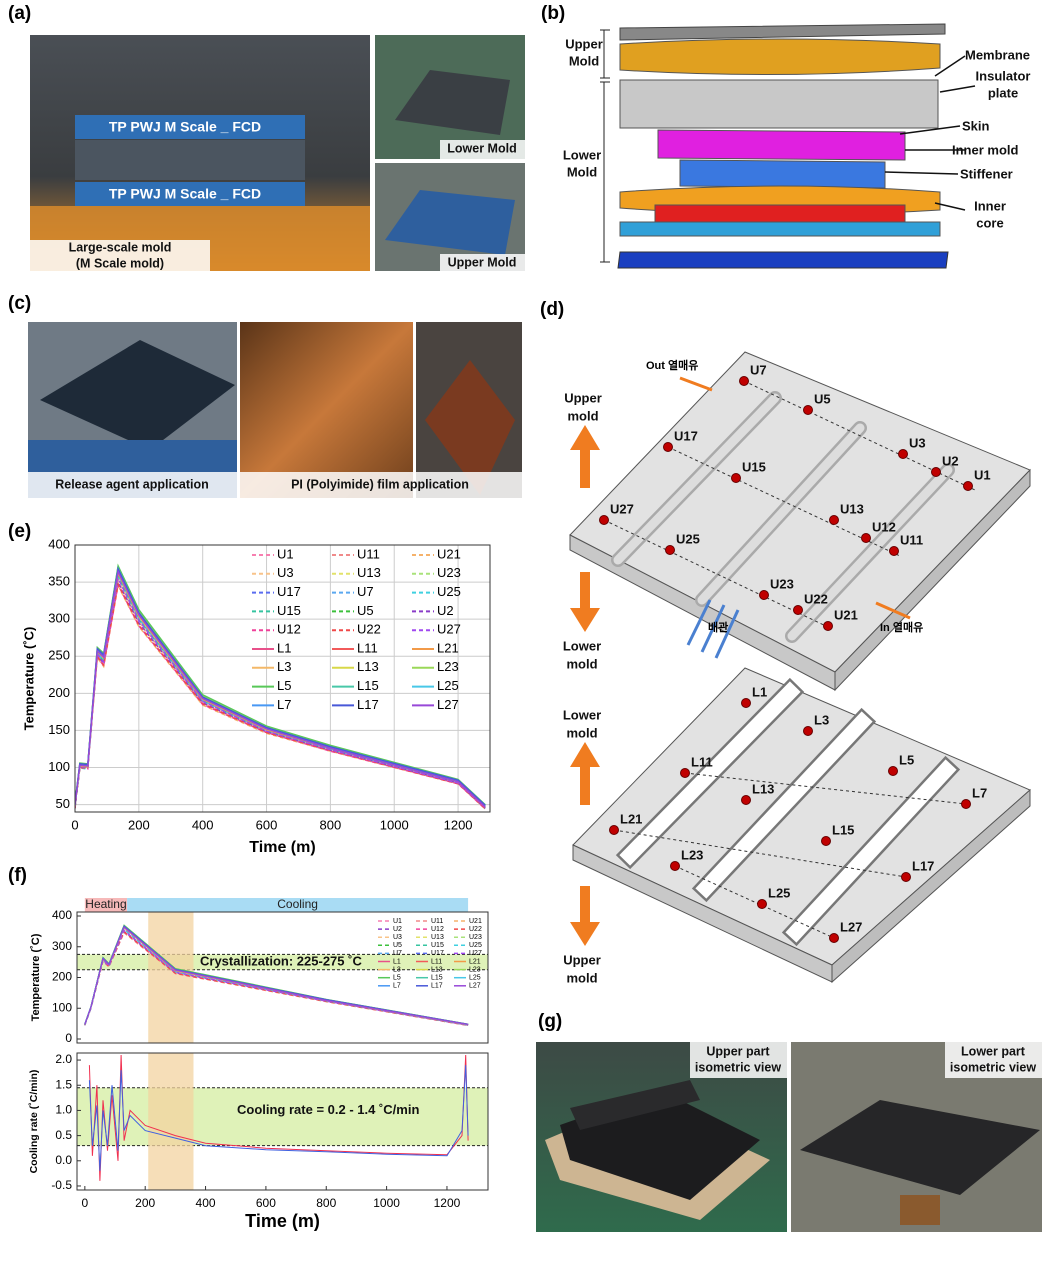 This screenshot has height=1268, width=1046. Describe the element at coordinates (851, 926) in the screenshot. I see `point-label: L27` at that location.